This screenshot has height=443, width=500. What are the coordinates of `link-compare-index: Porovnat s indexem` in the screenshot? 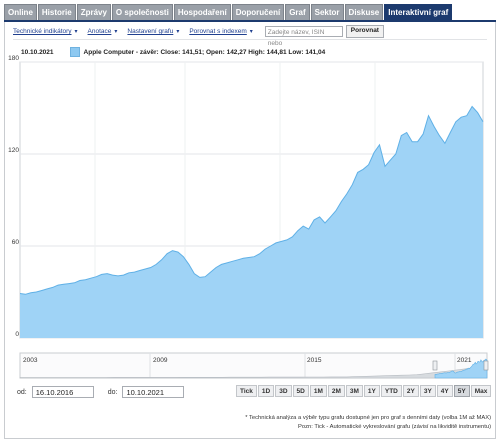 It's located at (218, 31).